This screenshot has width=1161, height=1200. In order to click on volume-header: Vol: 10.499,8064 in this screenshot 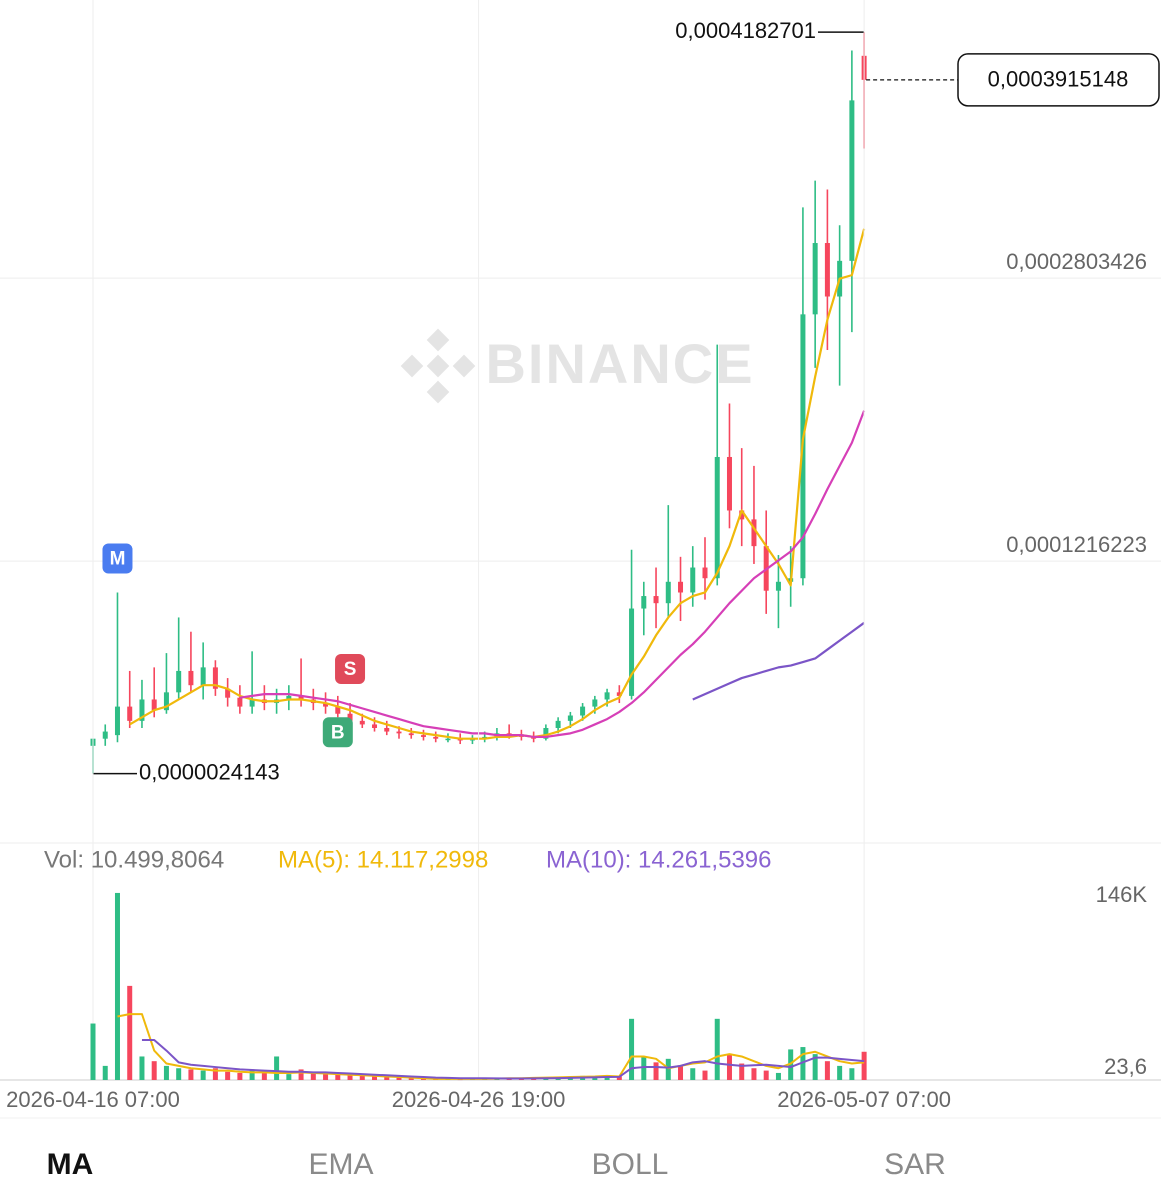, I will do `click(134, 859)`.